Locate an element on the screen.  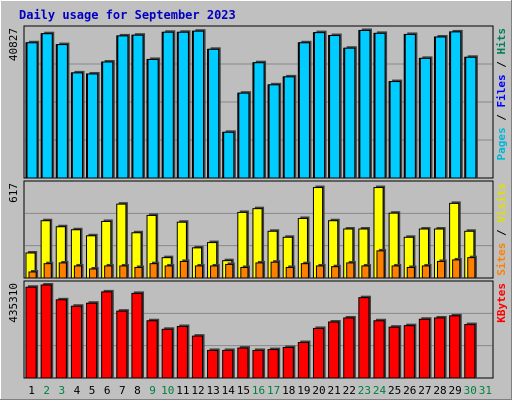
right-legend-panel-3: KBytes is located at coordinates (501, 303).